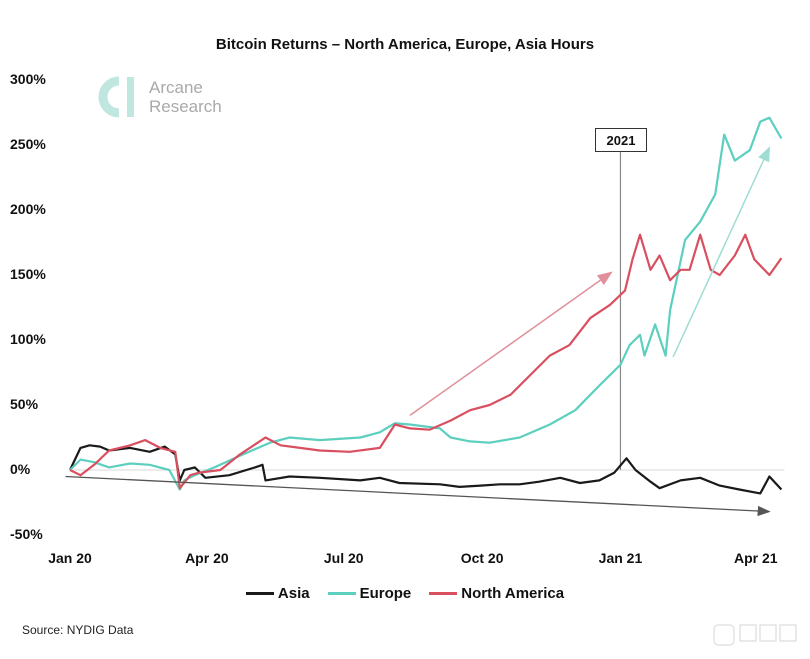 Image resolution: width=810 pixels, height=659 pixels. What do you see at coordinates (511, 344) in the screenshot?
I see `trend-arrow-north-america` at bounding box center [511, 344].